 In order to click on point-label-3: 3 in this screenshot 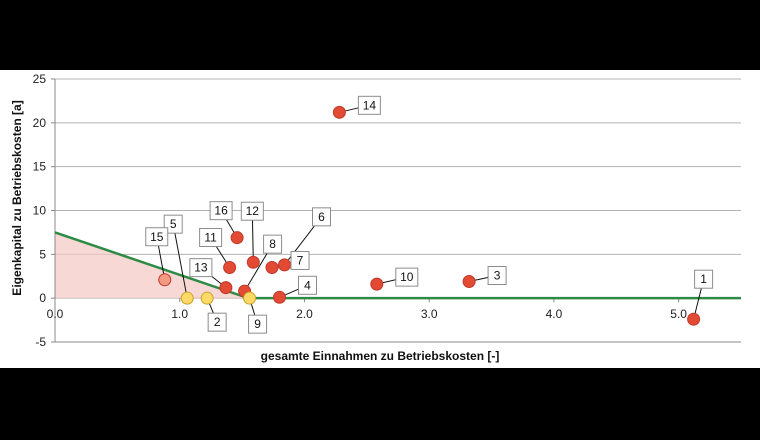, I will do `click(497, 276)`.